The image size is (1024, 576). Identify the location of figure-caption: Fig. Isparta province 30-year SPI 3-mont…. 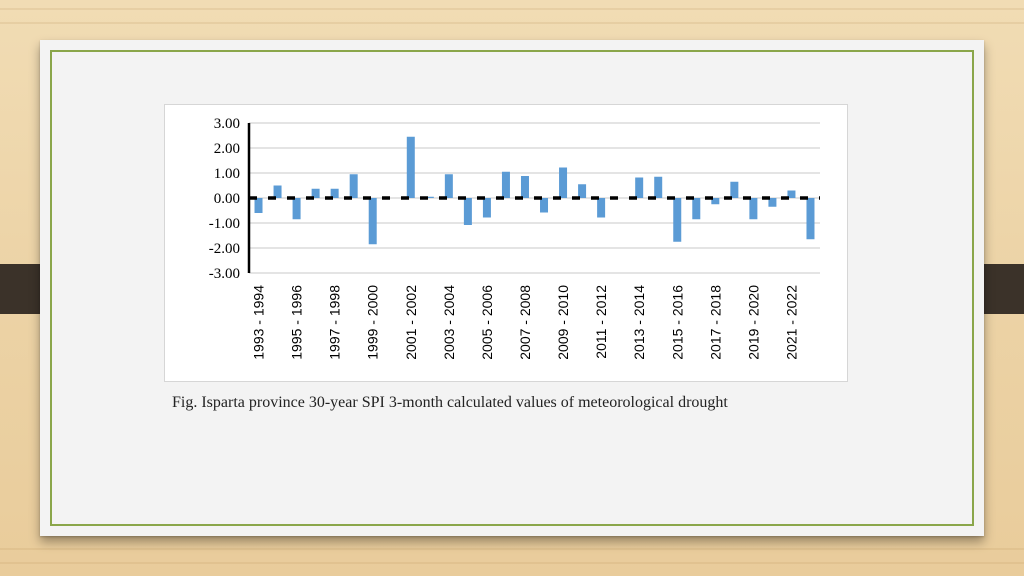
(450, 402).